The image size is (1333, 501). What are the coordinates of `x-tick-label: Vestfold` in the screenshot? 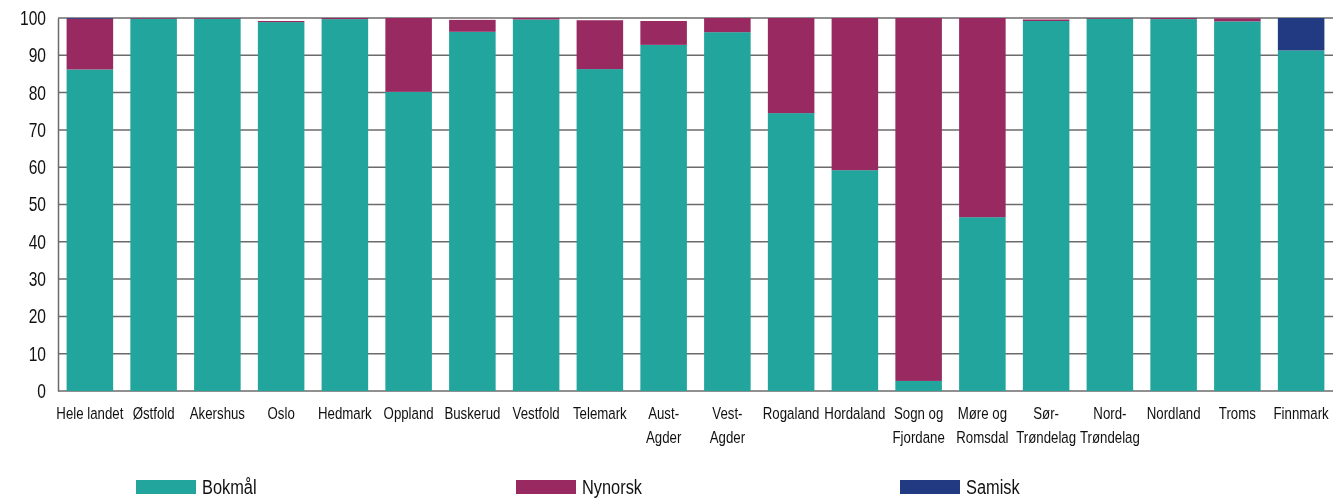 It's located at (536, 413).